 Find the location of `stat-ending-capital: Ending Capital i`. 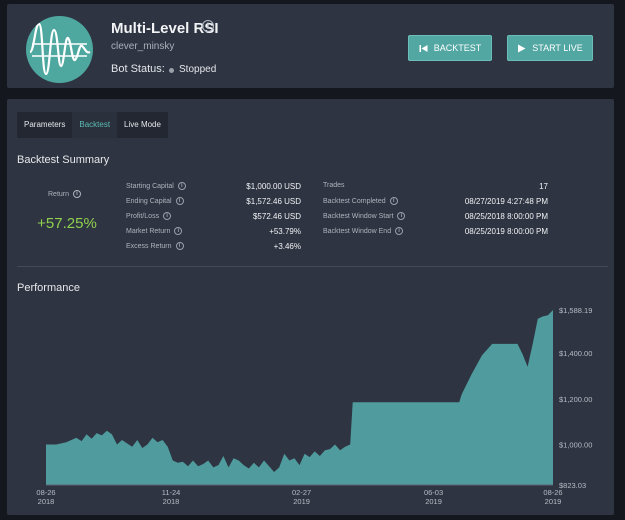

stat-ending-capital: Ending Capital i is located at coordinates (155, 201).